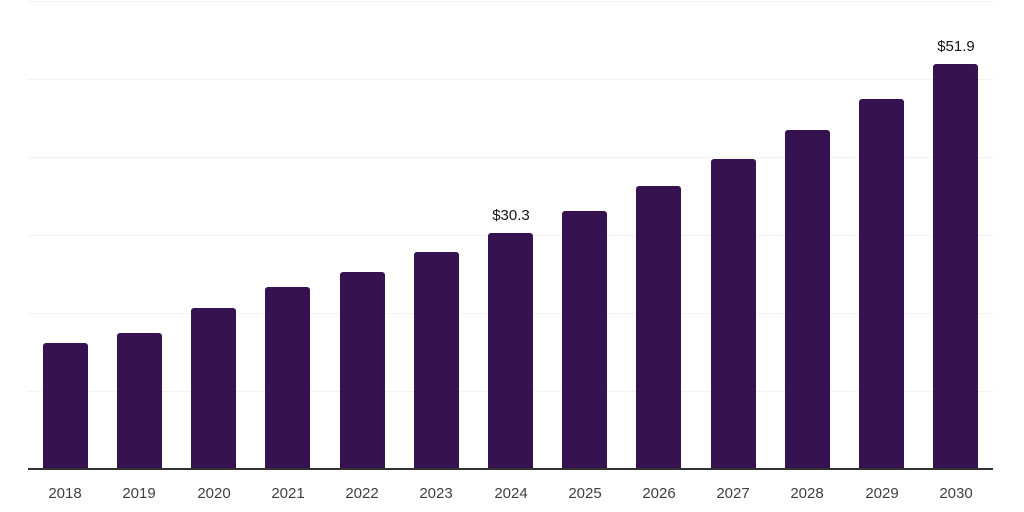  Describe the element at coordinates (956, 46) in the screenshot. I see `value-label-2030: $51.9` at that location.